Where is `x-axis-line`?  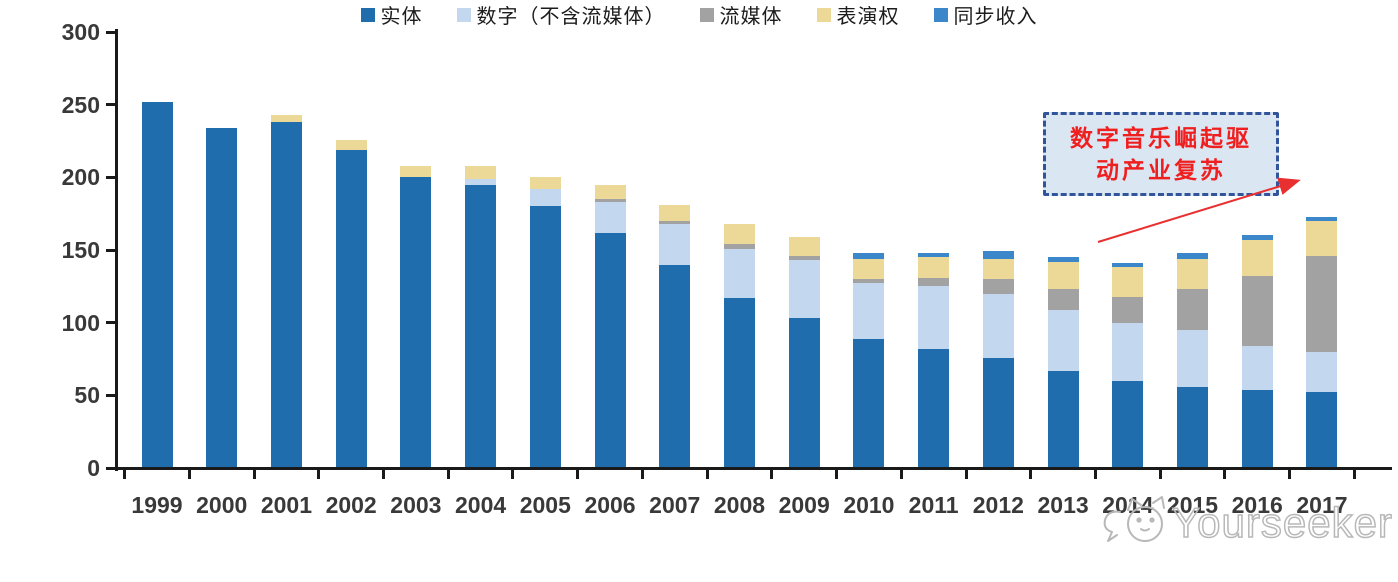
x-axis-line is located at coordinates (753, 468).